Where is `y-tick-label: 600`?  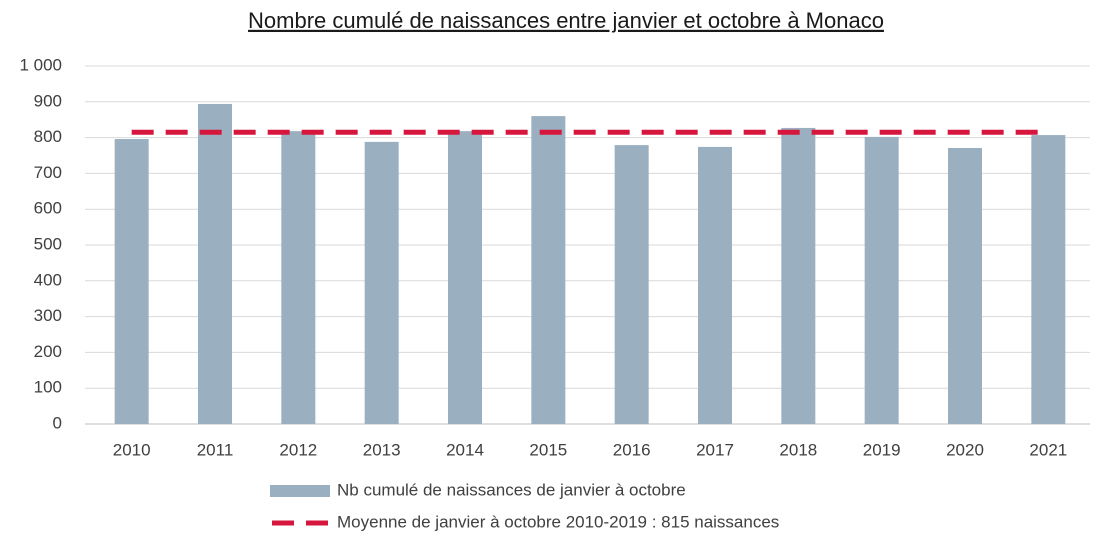 y-tick-label: 600 is located at coordinates (48, 208).